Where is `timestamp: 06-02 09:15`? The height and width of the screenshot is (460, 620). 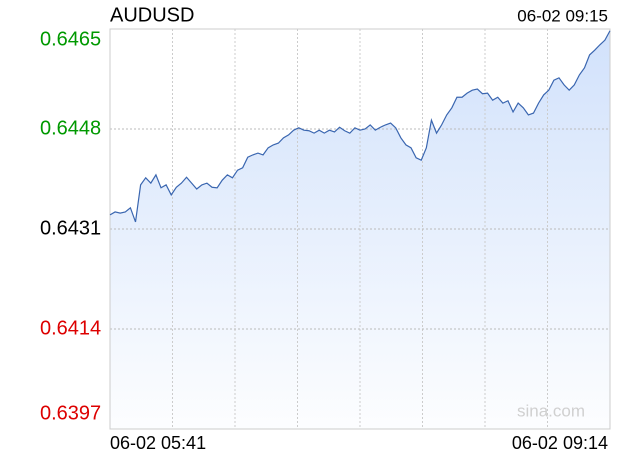
timestamp: 06-02 09:15 is located at coordinates (562, 15).